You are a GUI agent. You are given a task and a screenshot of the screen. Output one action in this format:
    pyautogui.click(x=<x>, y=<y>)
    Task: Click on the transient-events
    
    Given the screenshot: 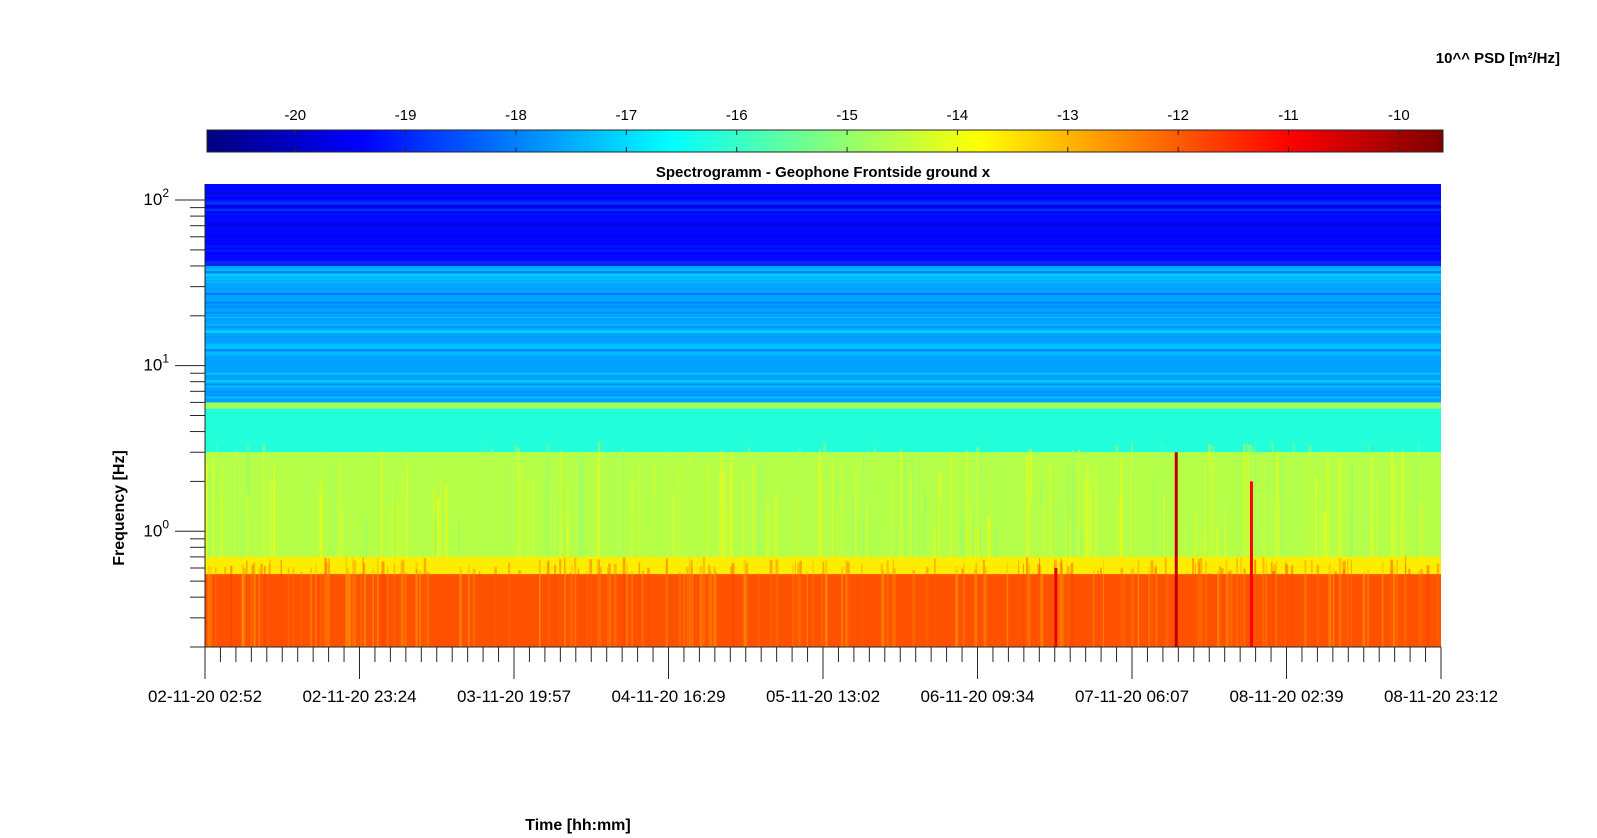 What is the action you would take?
    pyautogui.click(x=1153, y=549)
    